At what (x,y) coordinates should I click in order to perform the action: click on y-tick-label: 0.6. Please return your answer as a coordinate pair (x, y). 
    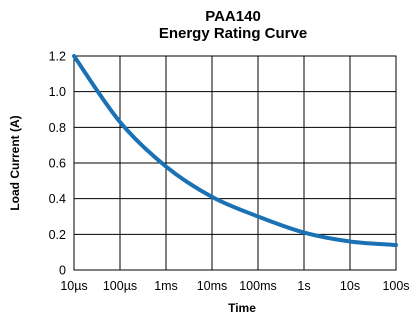
    Looking at the image, I should click on (57, 164).